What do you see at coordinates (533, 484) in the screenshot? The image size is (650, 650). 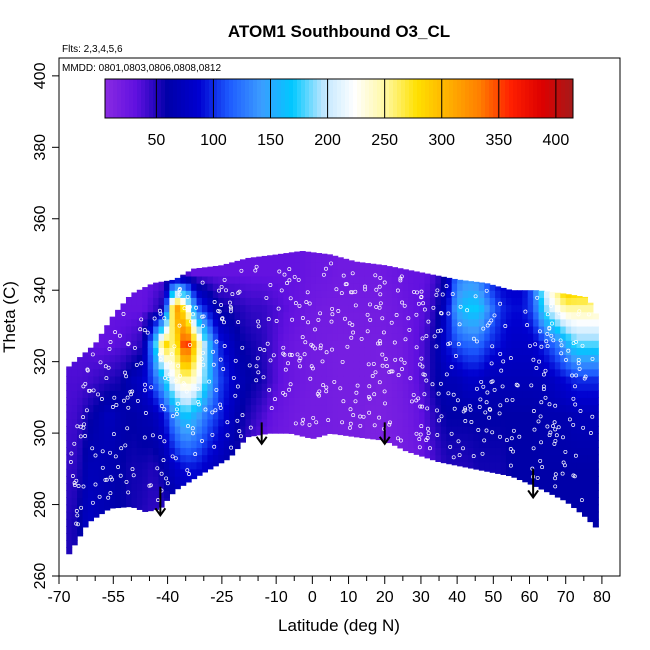 I see `flight-arrow` at bounding box center [533, 484].